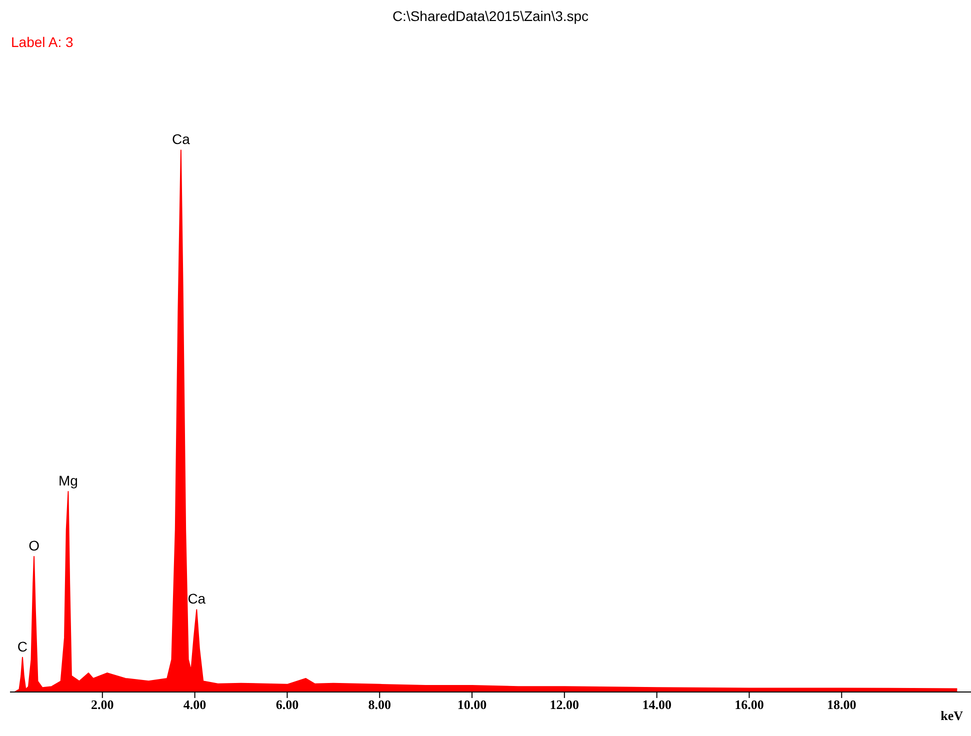 The width and height of the screenshot is (971, 736). Describe the element at coordinates (68, 480) in the screenshot. I see `annotation: Mg` at that location.